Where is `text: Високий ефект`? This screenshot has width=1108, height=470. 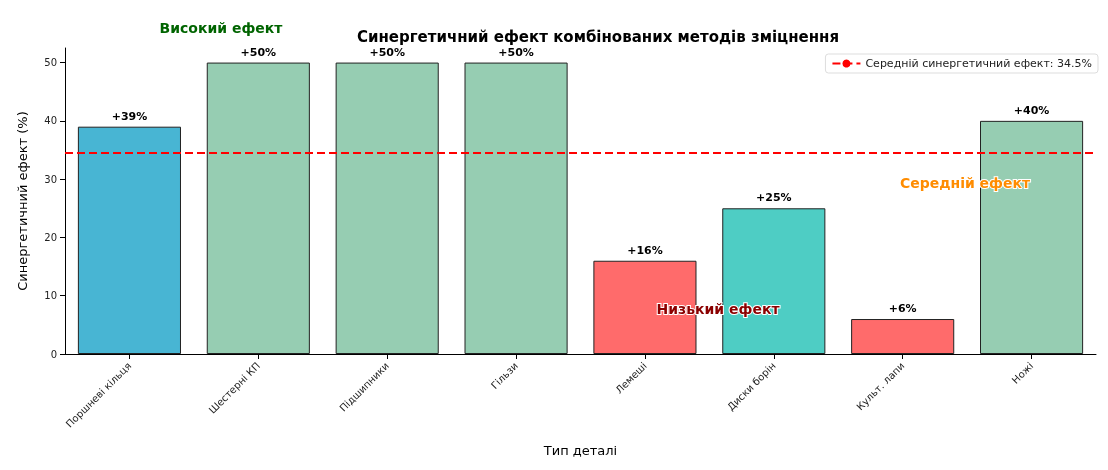
text: Високий ефект is located at coordinates (221, 28).